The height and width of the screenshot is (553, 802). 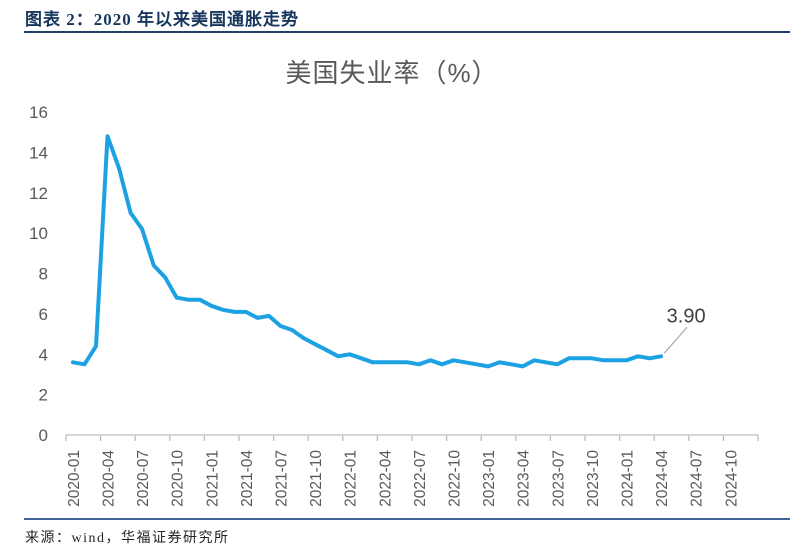 What do you see at coordinates (407, 519) in the screenshot?
I see `footer-divider` at bounding box center [407, 519].